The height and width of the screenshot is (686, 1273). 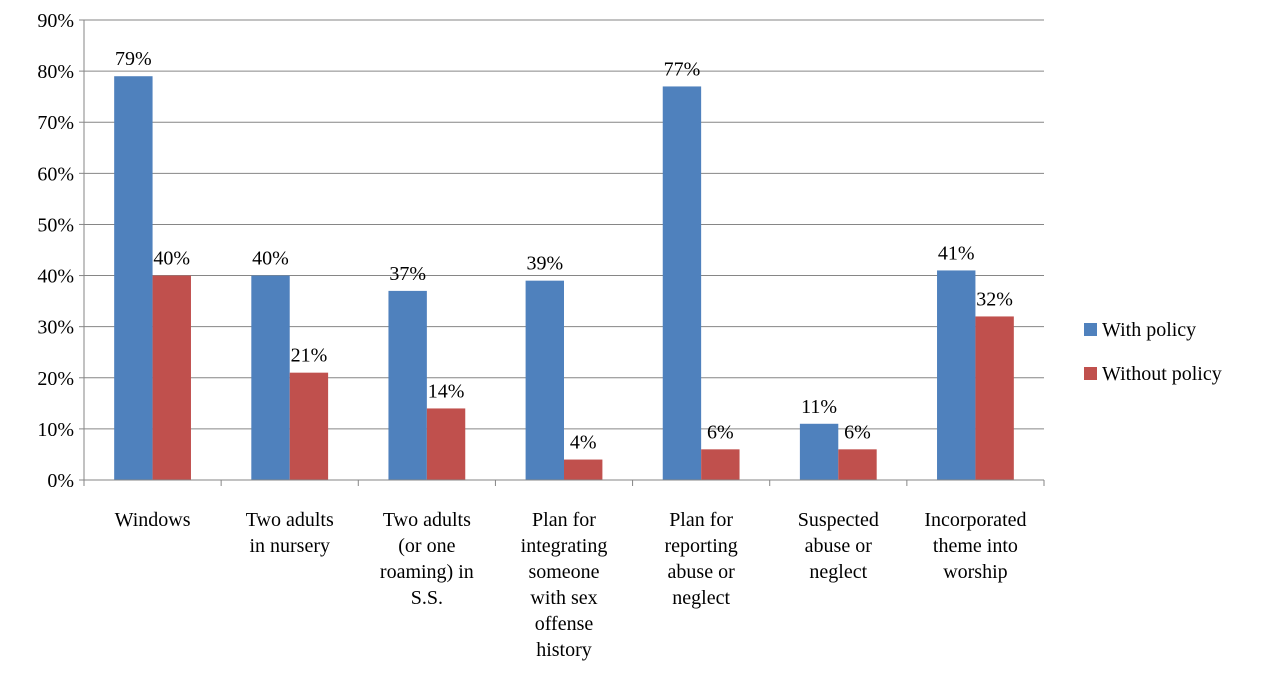 What do you see at coordinates (55, 328) in the screenshot?
I see `y-tick-label: 30%` at bounding box center [55, 328].